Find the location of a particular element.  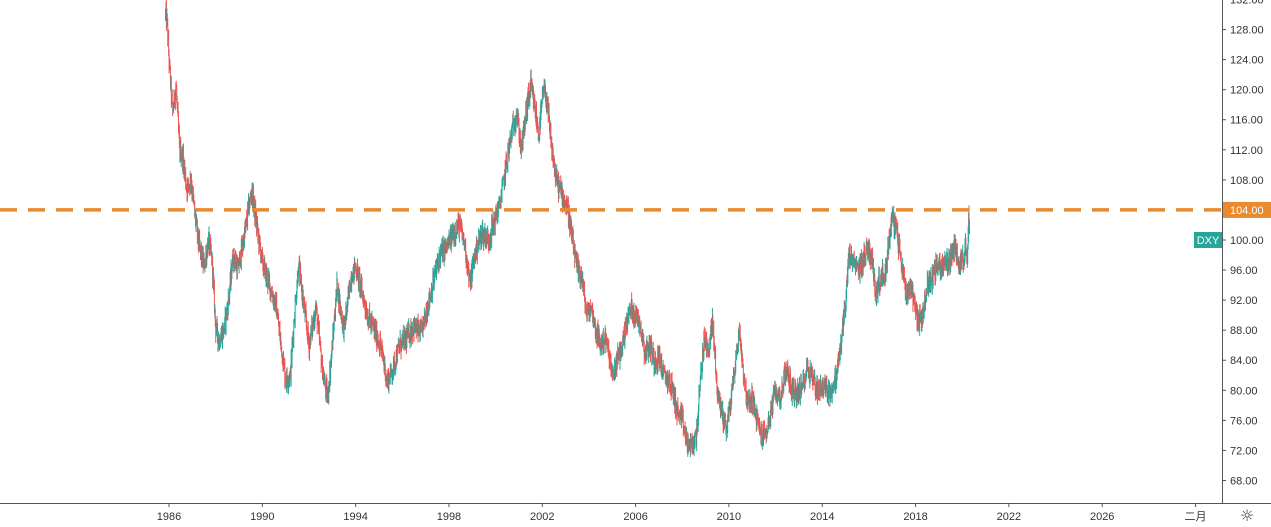

reference-price-label: 104.00 is located at coordinates (1247, 211).